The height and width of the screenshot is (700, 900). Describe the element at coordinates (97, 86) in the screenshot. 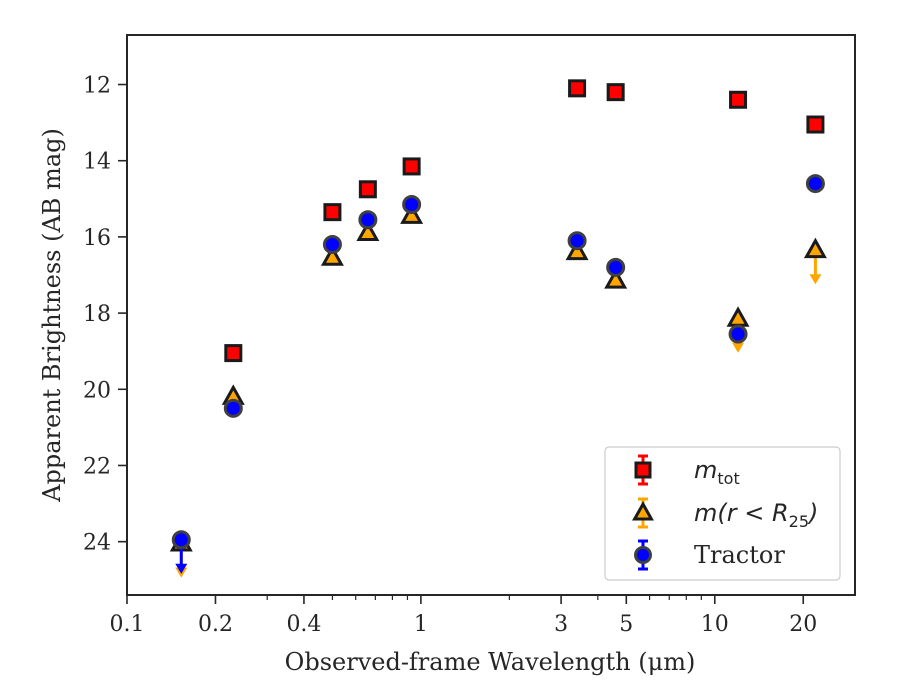

I see `y-tick-label: 12` at that location.